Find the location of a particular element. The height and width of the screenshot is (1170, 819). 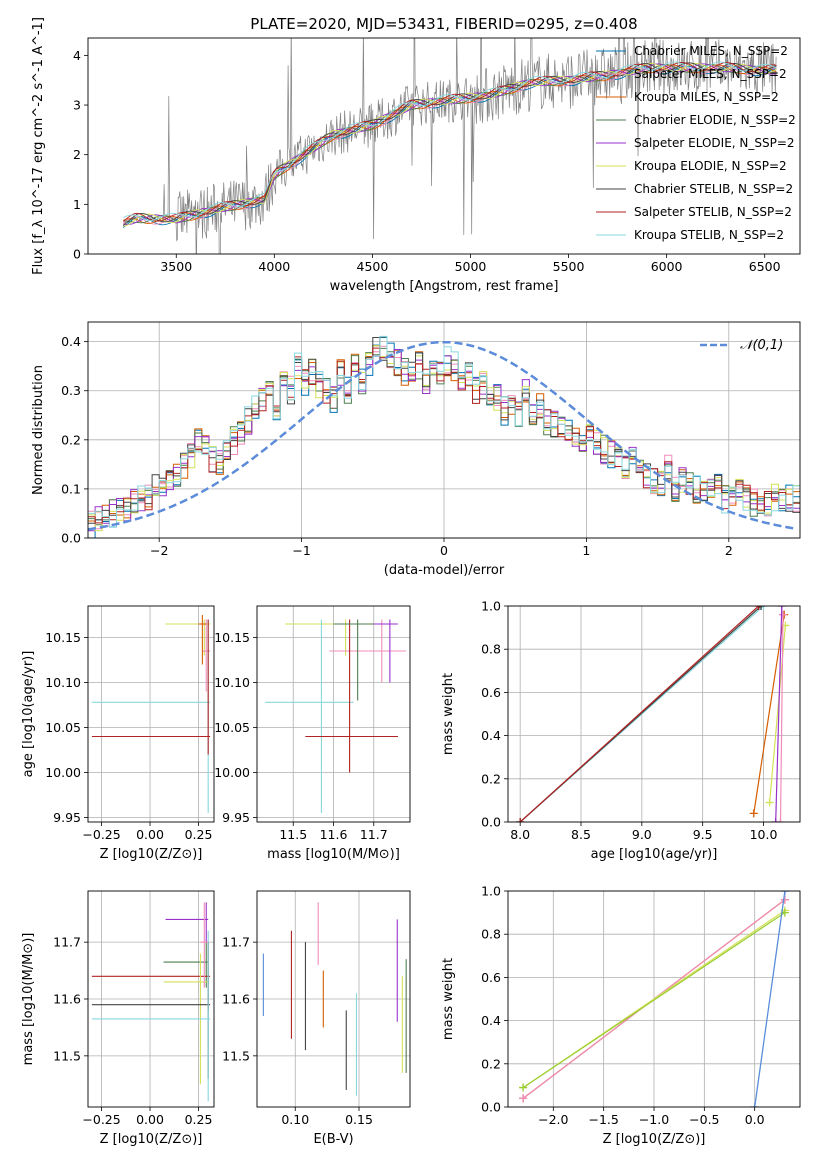

y-tick-label: 3 is located at coordinates (77, 105).